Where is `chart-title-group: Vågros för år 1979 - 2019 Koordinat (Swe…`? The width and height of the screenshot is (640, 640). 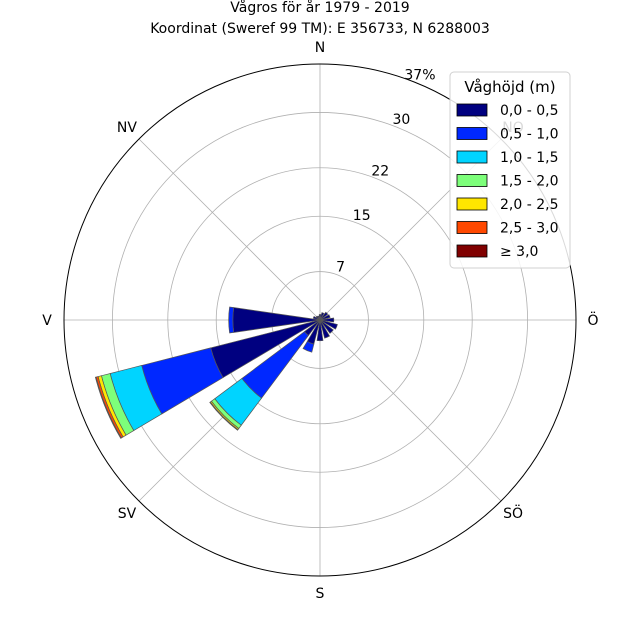 chart-title-group: Vågros för år 1979 - 2019 Koordinat (Swe… is located at coordinates (320, 18).